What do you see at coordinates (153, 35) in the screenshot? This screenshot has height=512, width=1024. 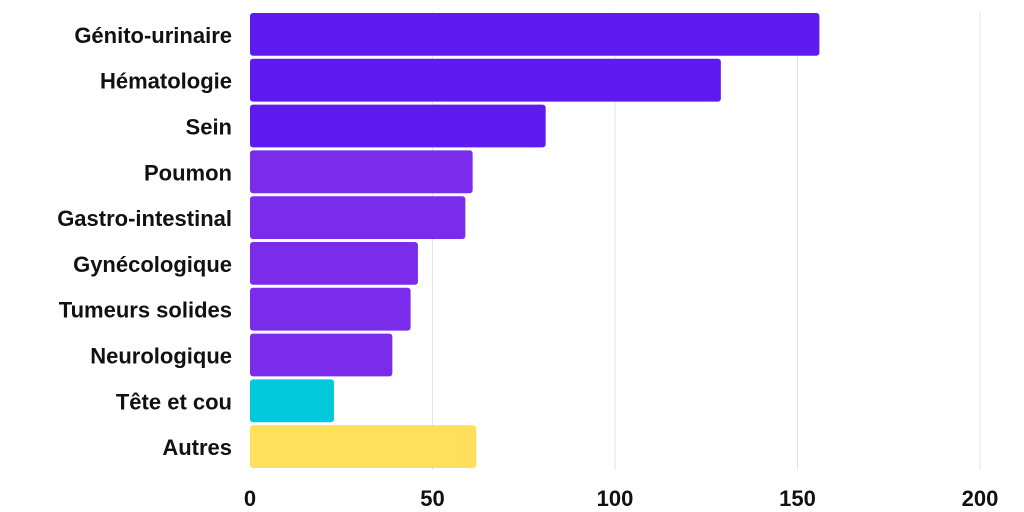 I see `category-label-0: Génito-urinaire` at bounding box center [153, 35].